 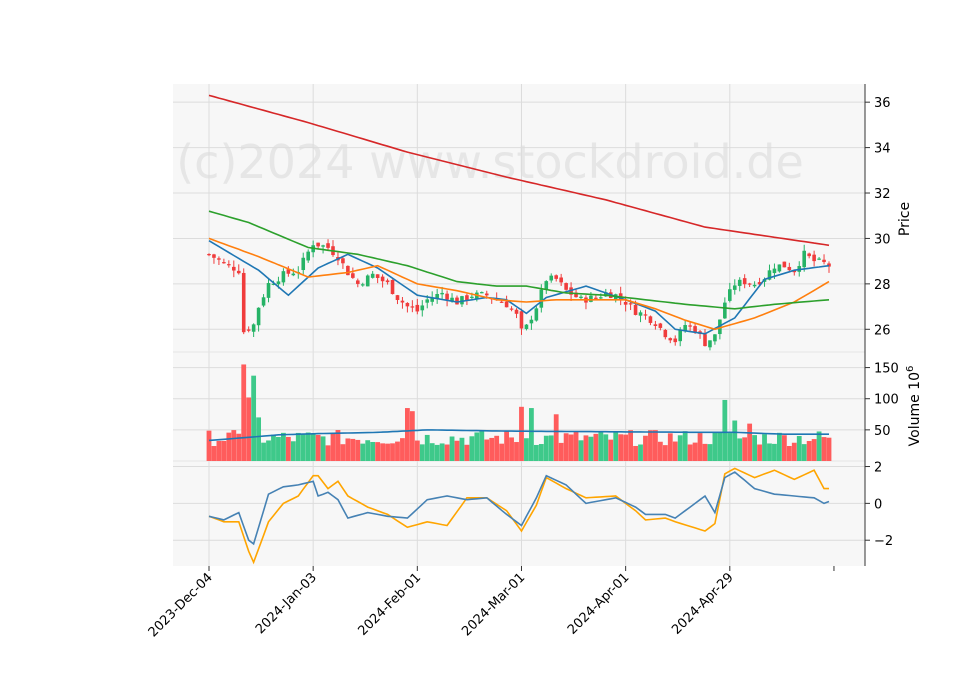 I want to click on price-y-tick-label: 28, so click(x=882, y=285).